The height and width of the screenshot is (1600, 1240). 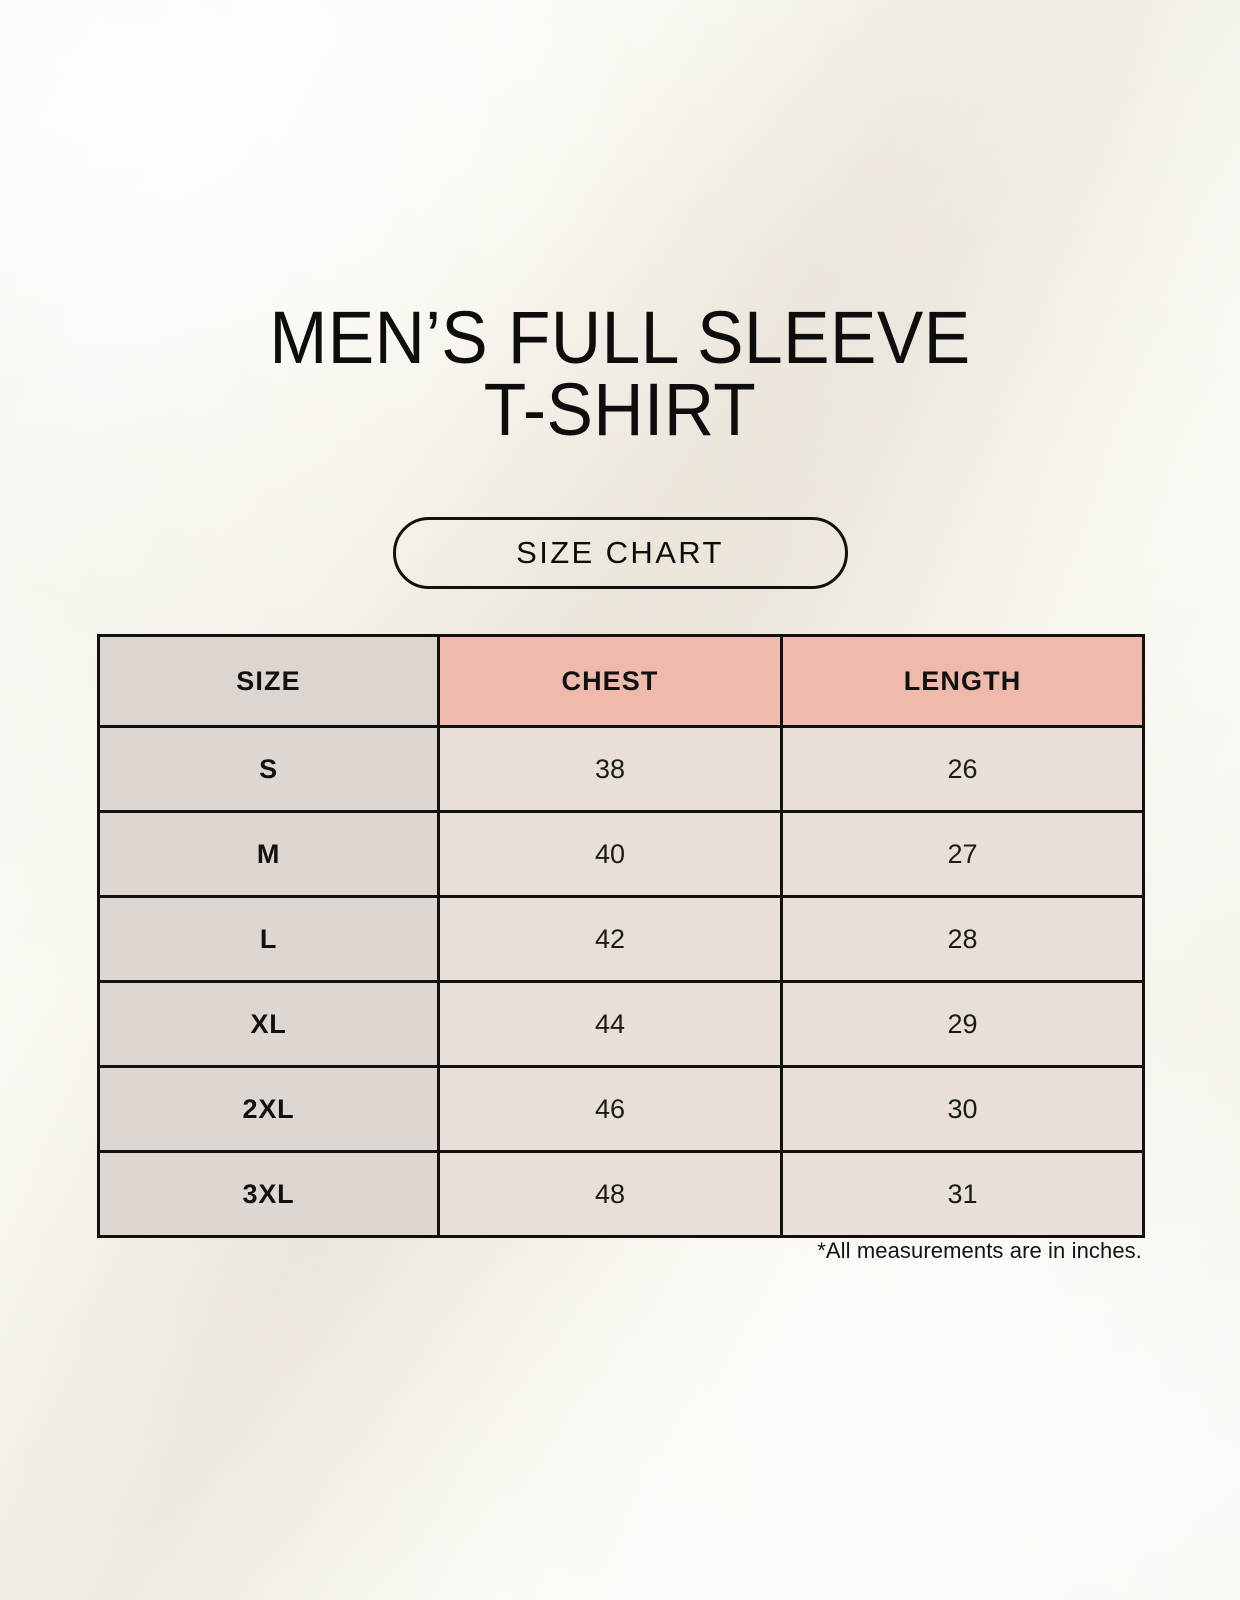 I want to click on size-table-head: SIZE CHEST LENGTH, so click(x=621, y=681).